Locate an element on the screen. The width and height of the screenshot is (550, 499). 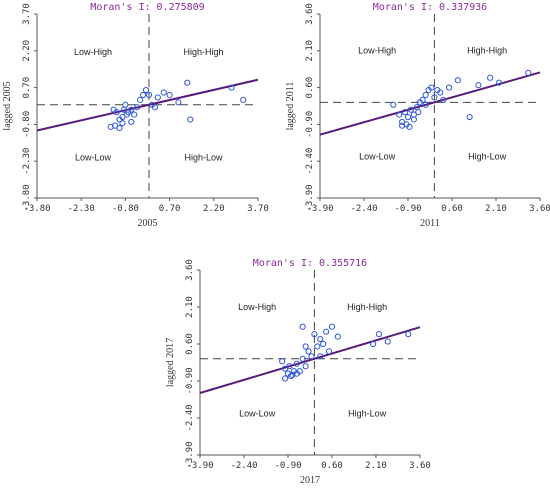
chart-title: Moran's I: 0.337936 is located at coordinates (430, 7).